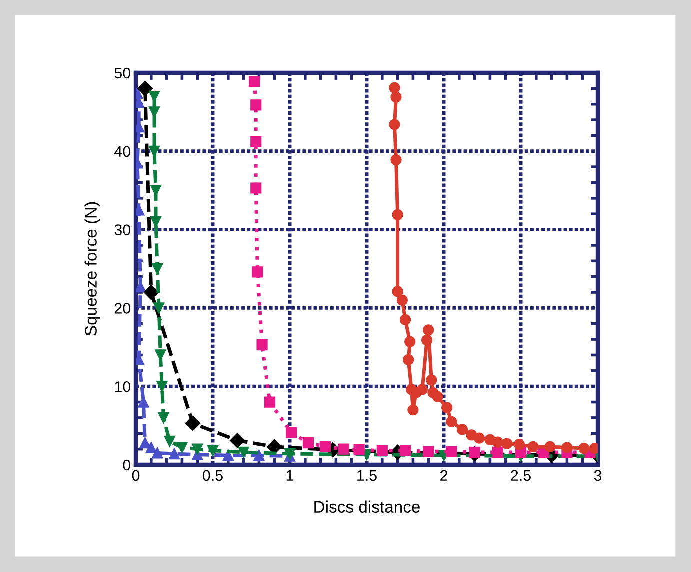 The height and width of the screenshot is (572, 691). What do you see at coordinates (367, 507) in the screenshot?
I see `x-axis-title: Discs distance` at bounding box center [367, 507].